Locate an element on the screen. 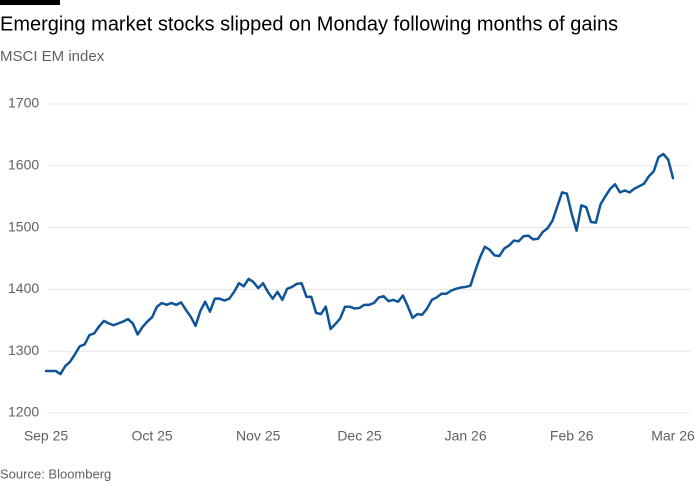 Image resolution: width=700 pixels, height=500 pixels. x-tick-label: Mar 26 is located at coordinates (673, 436).